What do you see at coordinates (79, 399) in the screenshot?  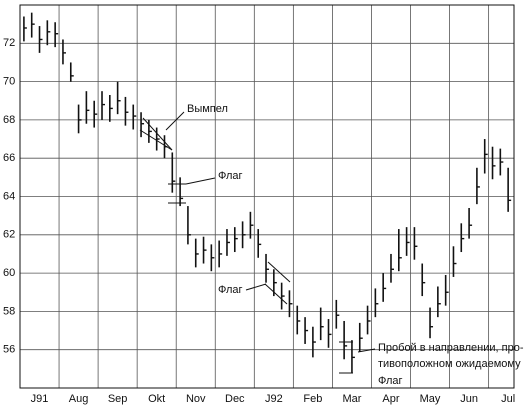 I see `x-tick-label: Aug` at bounding box center [79, 399].